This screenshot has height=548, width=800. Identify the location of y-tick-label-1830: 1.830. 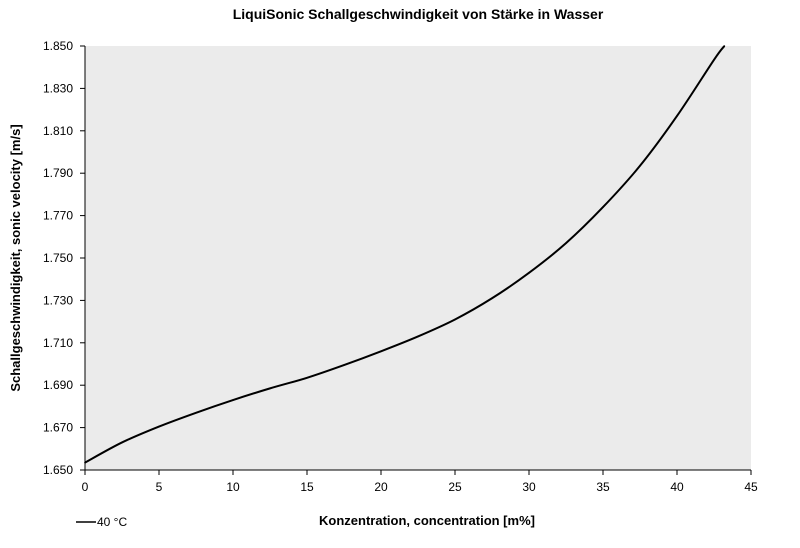
(58, 88).